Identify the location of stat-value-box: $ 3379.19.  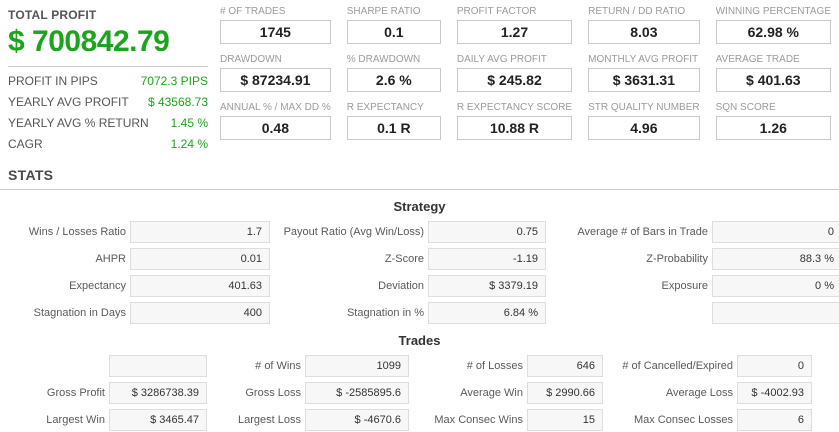
(487, 286).